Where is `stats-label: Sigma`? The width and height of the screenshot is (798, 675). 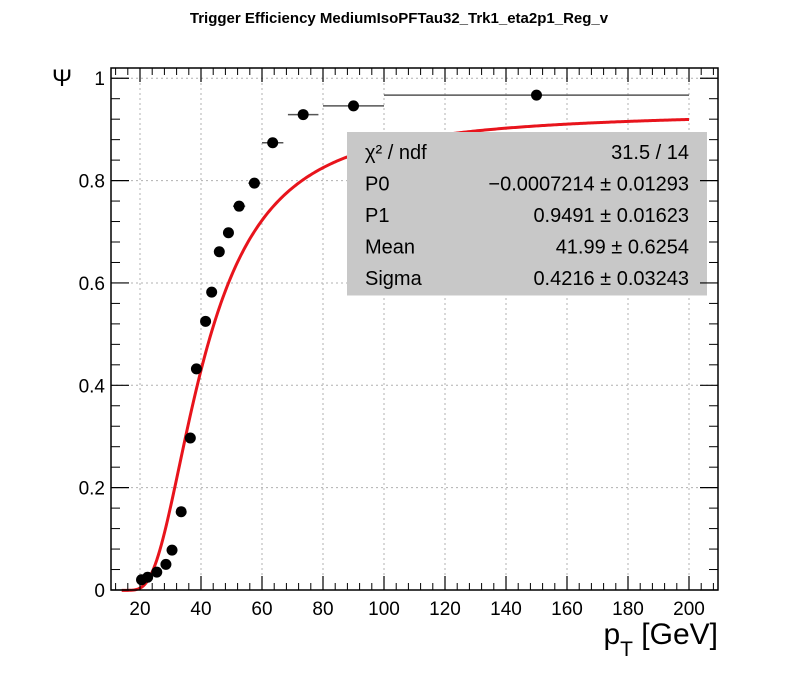 stats-label: Sigma is located at coordinates (394, 279).